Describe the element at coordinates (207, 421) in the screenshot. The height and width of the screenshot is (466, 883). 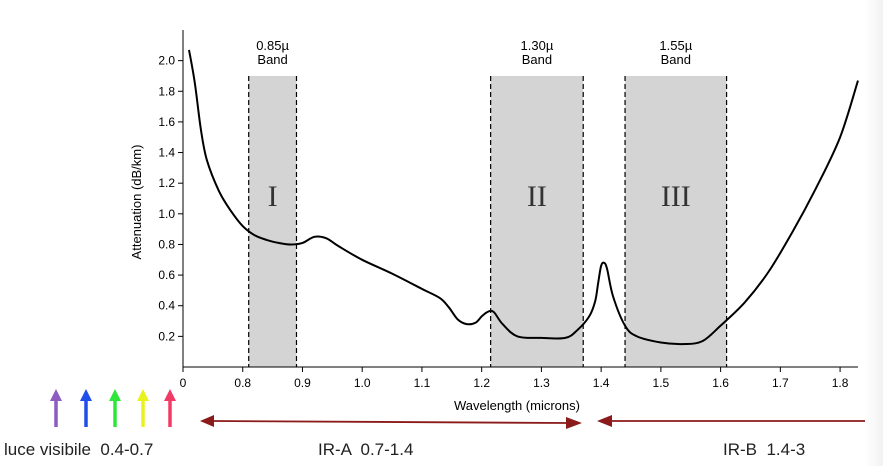
I see `ir-a-left-arrowhead` at that location.